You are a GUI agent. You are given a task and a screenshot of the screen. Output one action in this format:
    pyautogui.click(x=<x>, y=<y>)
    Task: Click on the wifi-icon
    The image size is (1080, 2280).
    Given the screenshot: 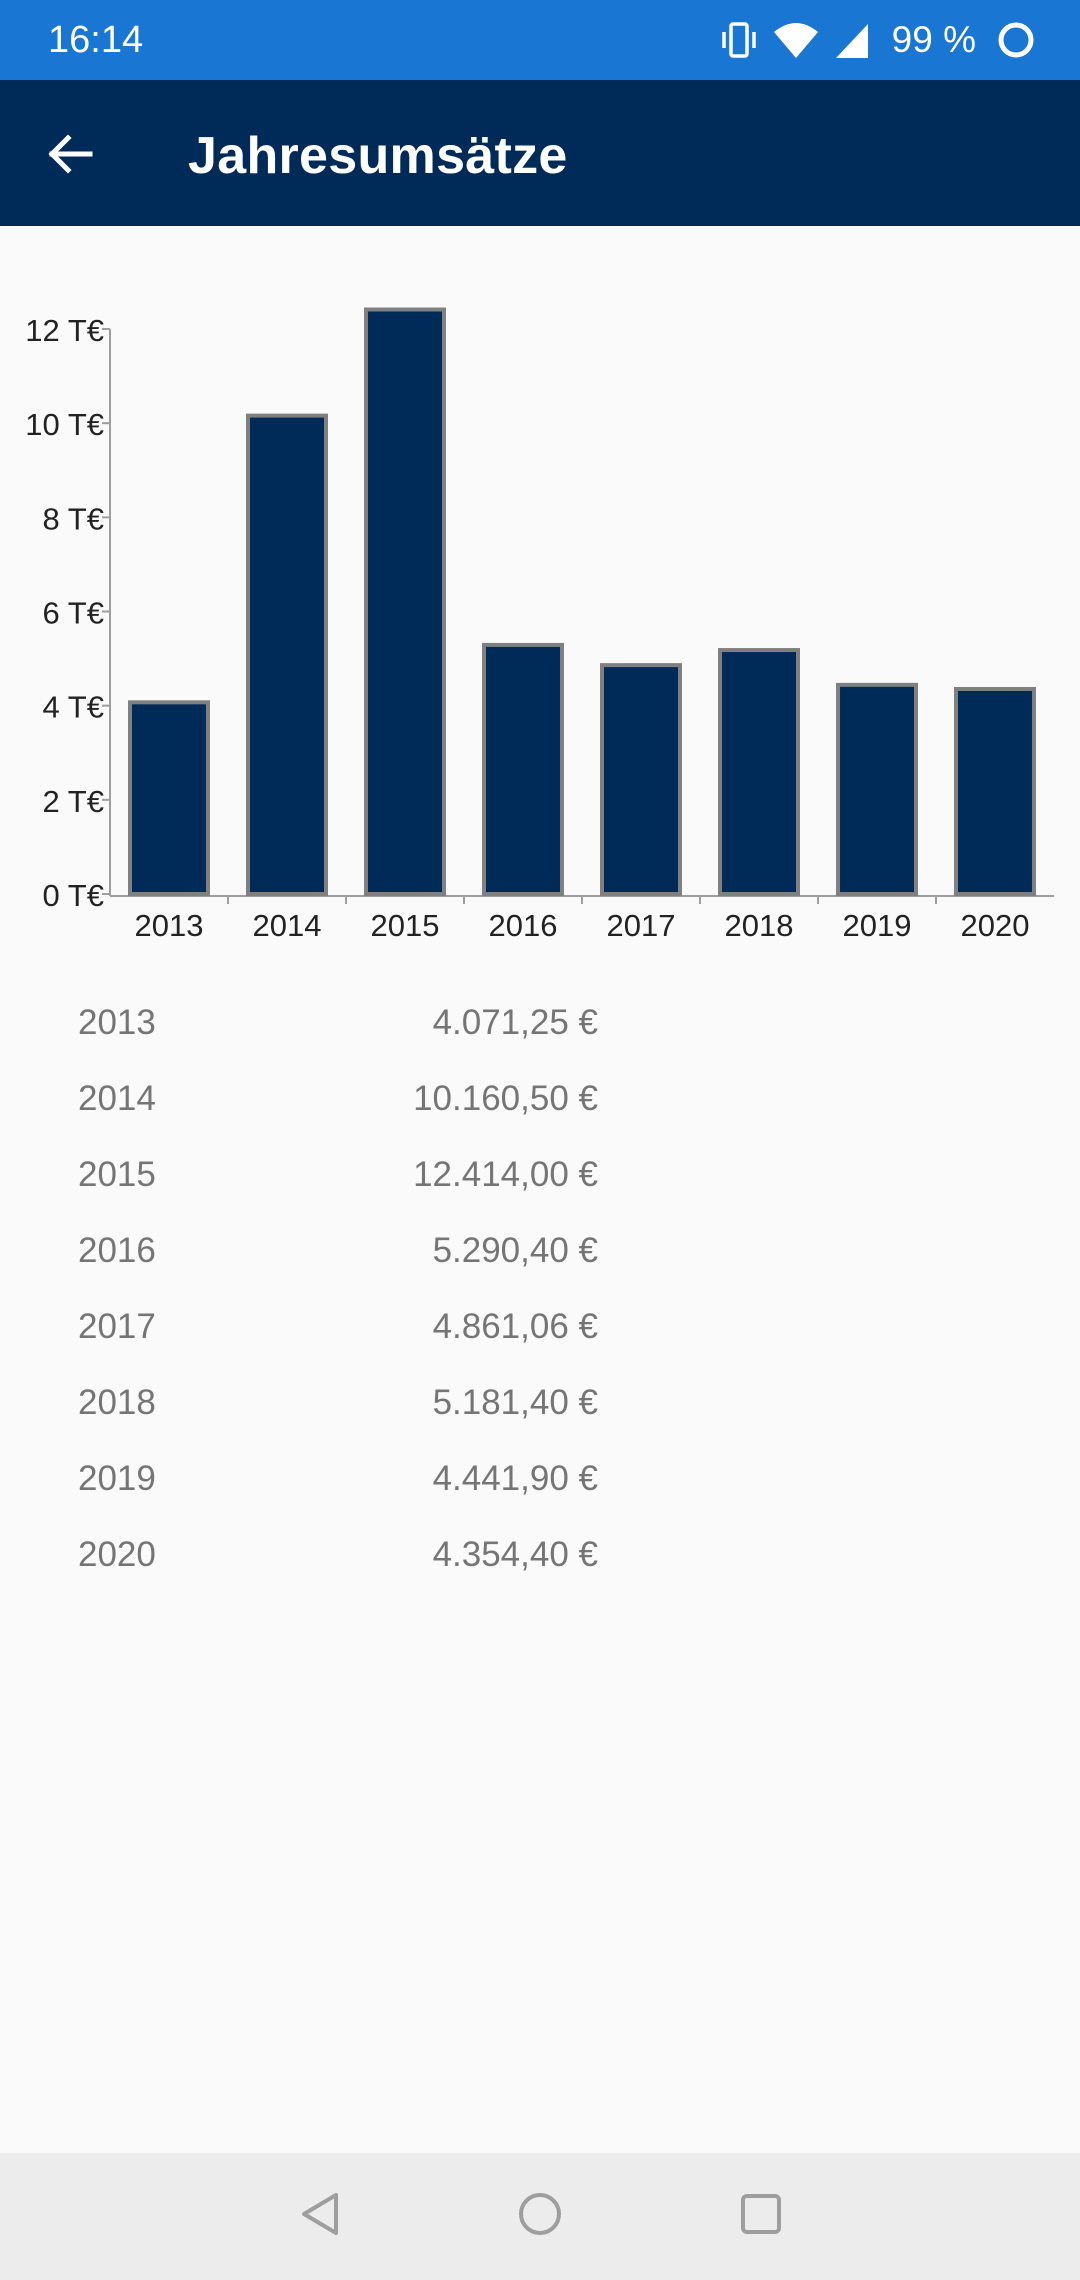 What is the action you would take?
    pyautogui.click(x=796, y=40)
    